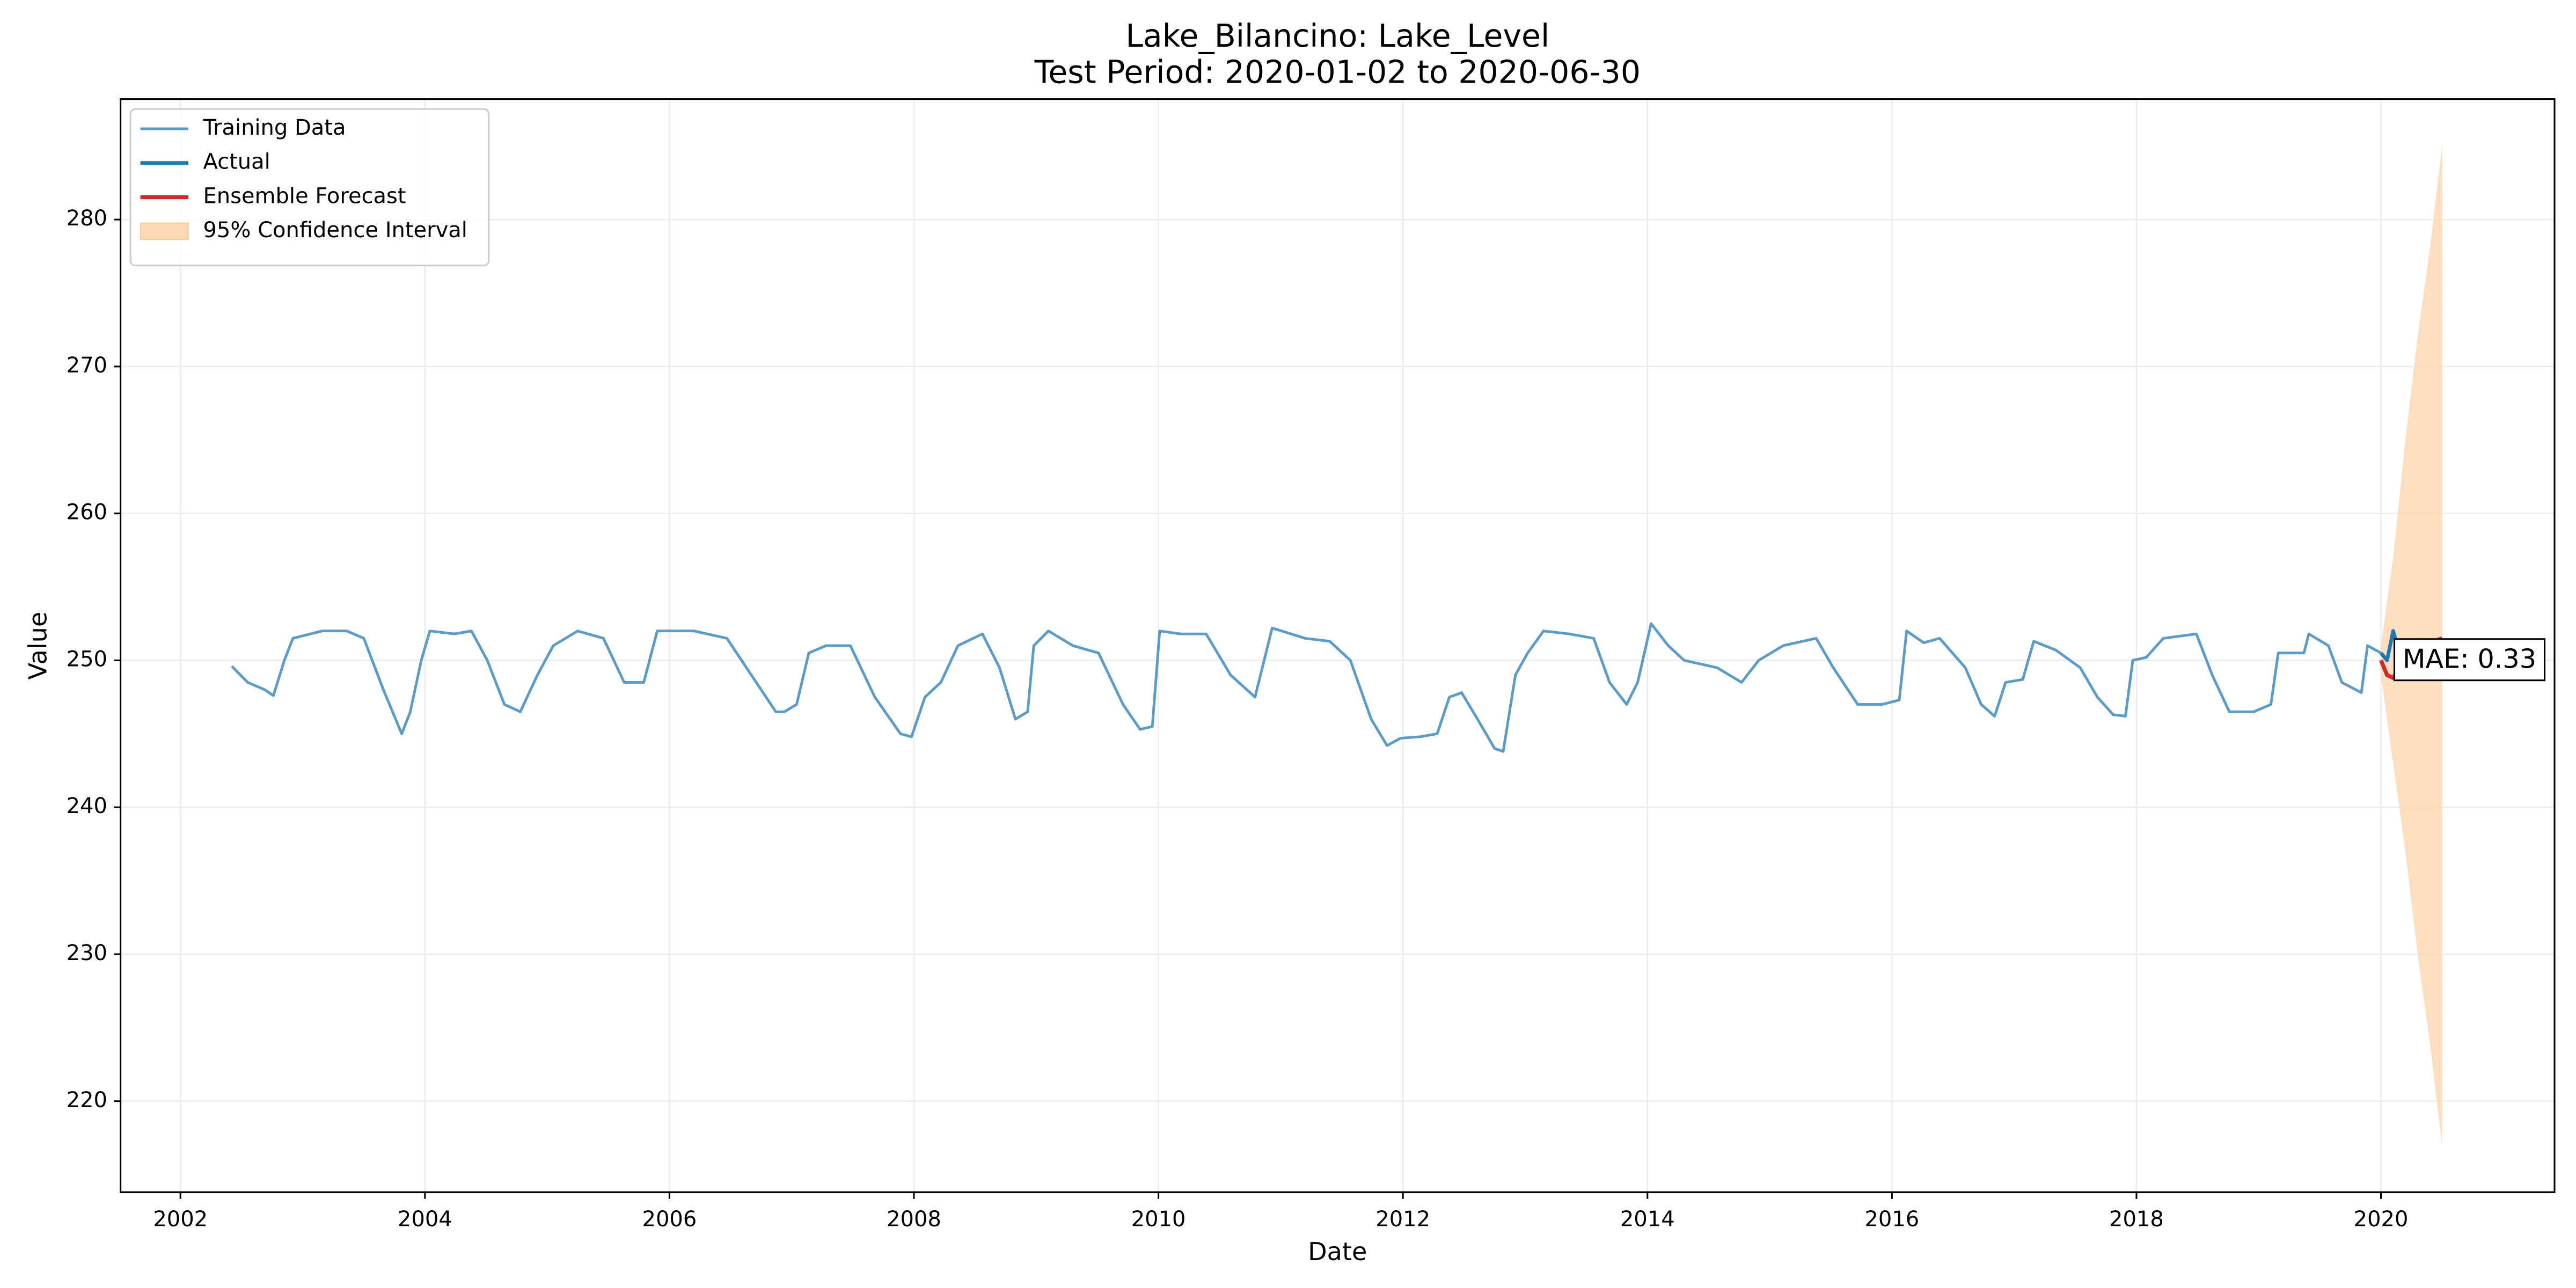 This screenshot has height=1288, width=2576. What do you see at coordinates (1337, 1251) in the screenshot?
I see `x-axis-label: Date` at bounding box center [1337, 1251].